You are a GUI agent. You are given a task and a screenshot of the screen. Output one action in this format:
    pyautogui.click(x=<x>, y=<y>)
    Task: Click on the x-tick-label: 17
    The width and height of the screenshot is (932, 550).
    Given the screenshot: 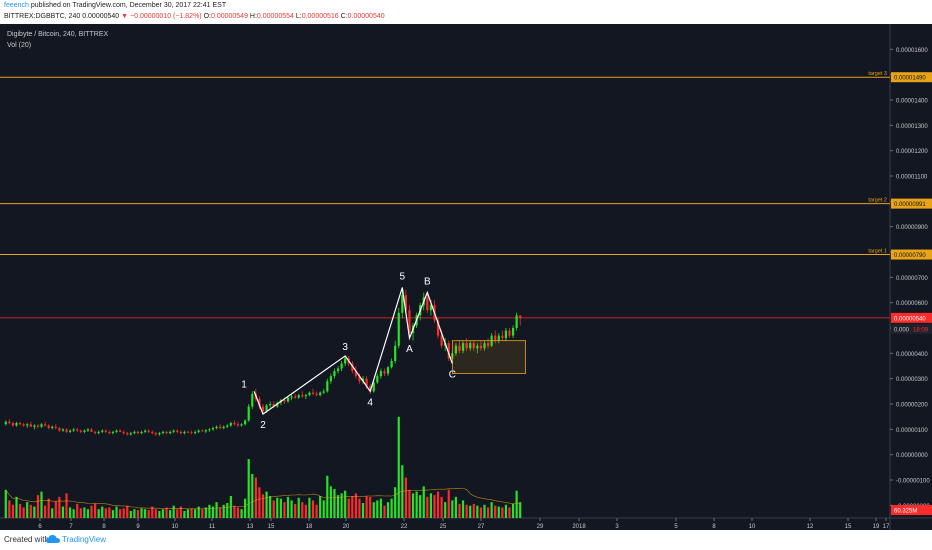 What is the action you would take?
    pyautogui.click(x=886, y=527)
    